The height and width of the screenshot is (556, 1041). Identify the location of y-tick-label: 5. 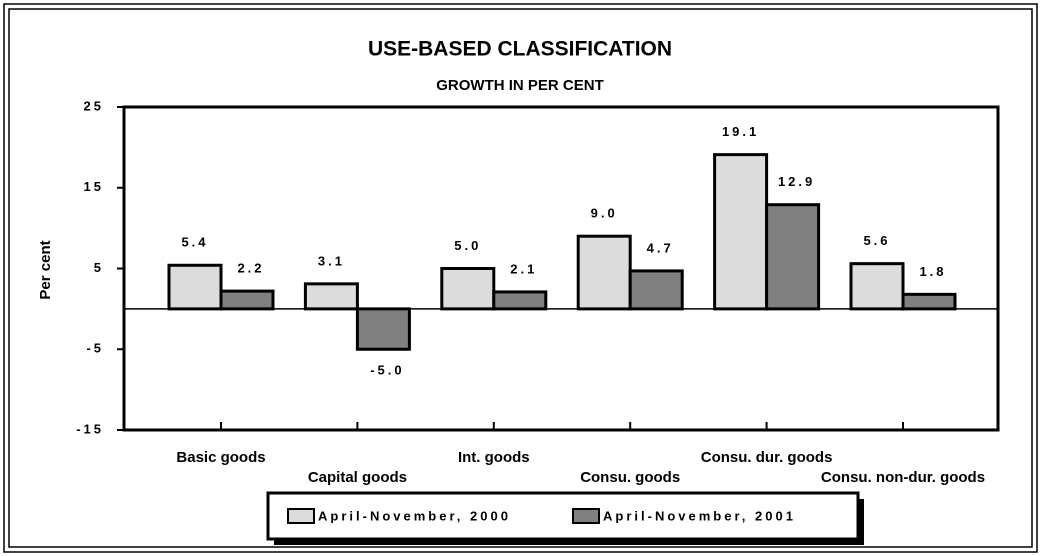
(99, 267).